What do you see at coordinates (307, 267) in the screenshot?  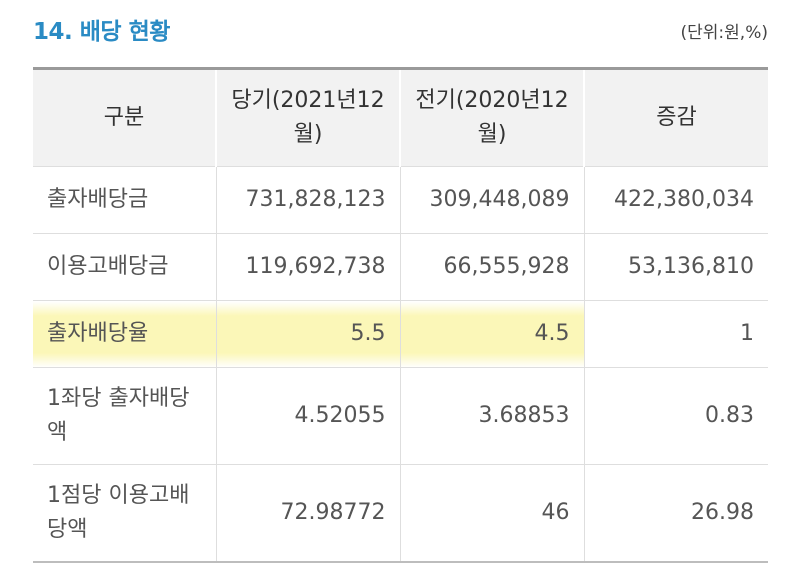 I see `current-value: 119,692,738` at bounding box center [307, 267].